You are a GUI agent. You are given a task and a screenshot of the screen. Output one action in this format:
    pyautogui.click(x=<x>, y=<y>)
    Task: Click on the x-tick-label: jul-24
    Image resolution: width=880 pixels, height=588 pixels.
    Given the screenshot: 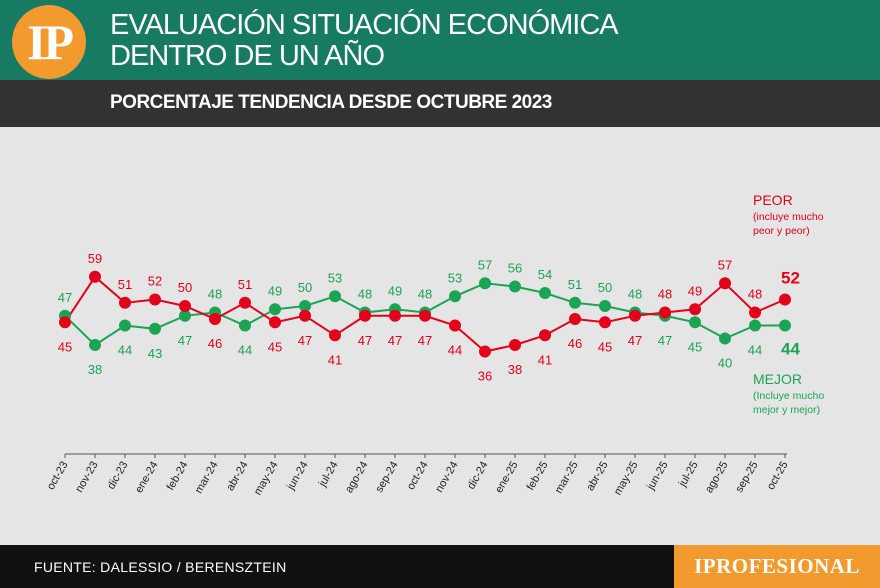 What is the action you would take?
    pyautogui.click(x=328, y=475)
    